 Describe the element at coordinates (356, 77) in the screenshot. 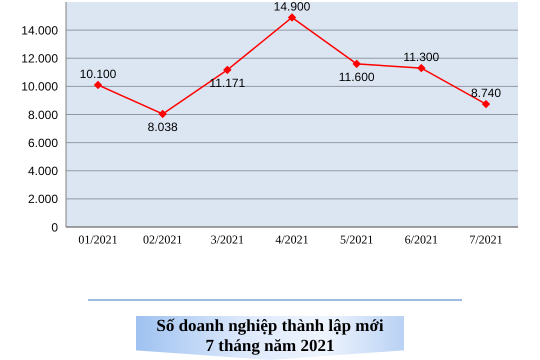

I see `data-label: 11.600` at that location.